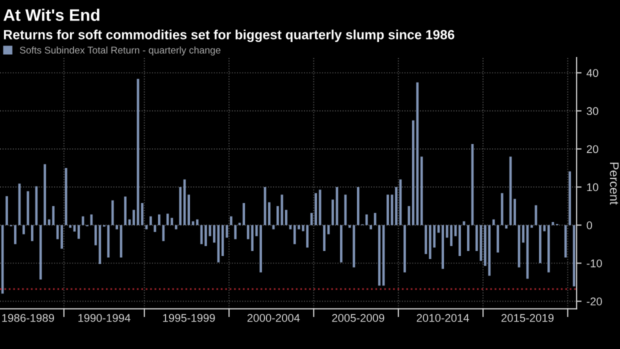 The image size is (620, 349). Describe the element at coordinates (592, 187) in the screenshot. I see `y-tick-label: 10` at that location.